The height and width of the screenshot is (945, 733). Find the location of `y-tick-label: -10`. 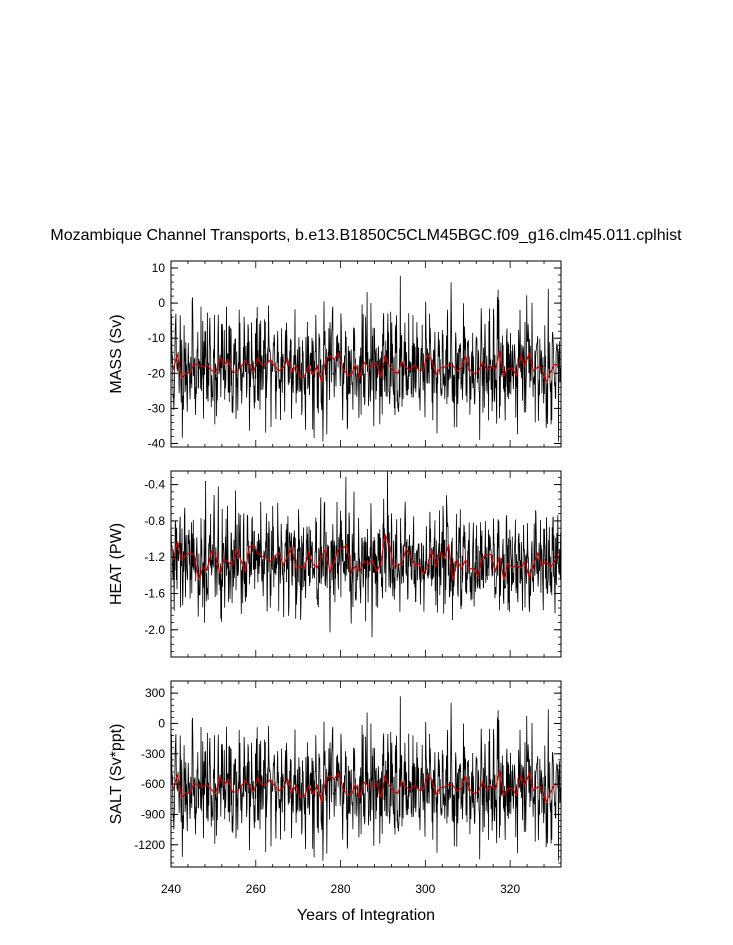

y-tick-label: -10 is located at coordinates (157, 338).